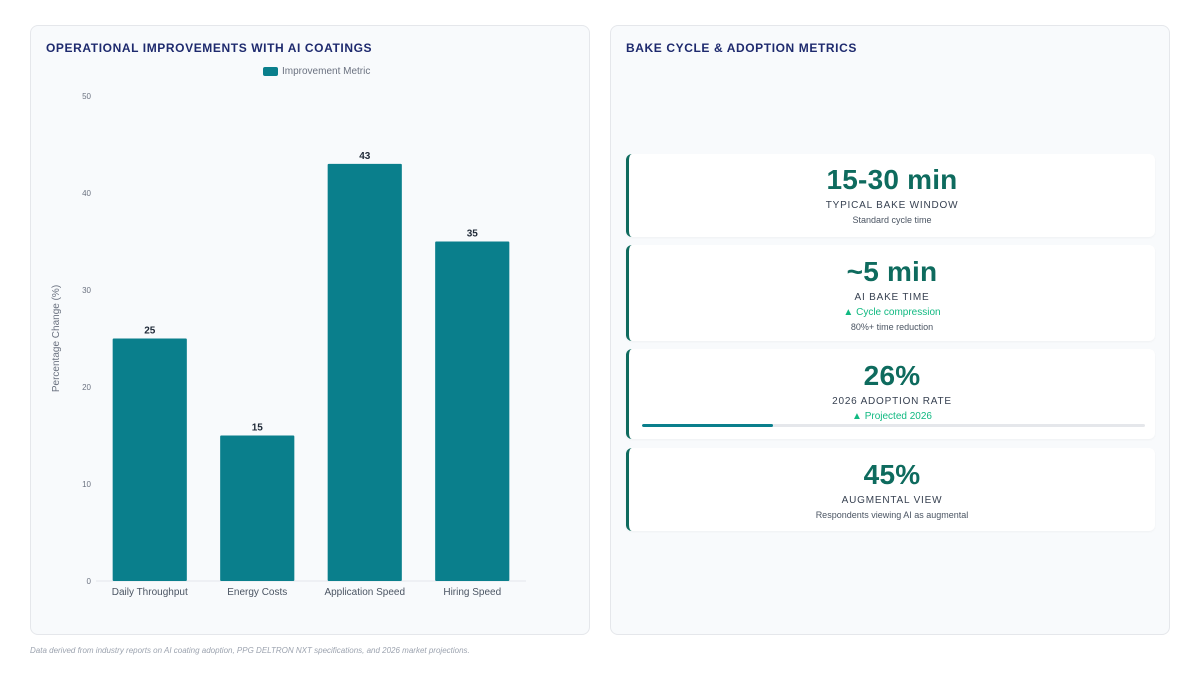 Image resolution: width=1200 pixels, height=675 pixels. What do you see at coordinates (892, 474) in the screenshot?
I see `metric-value: 45%` at bounding box center [892, 474].